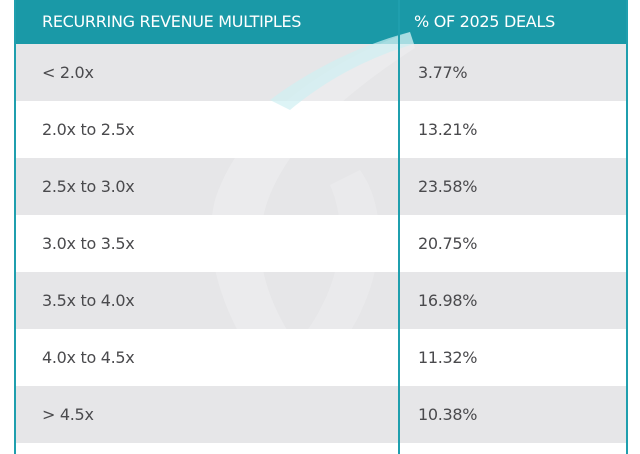 The width and height of the screenshot is (640, 454). Describe the element at coordinates (448, 414) in the screenshot. I see `percent-cell: 10.38%` at that location.